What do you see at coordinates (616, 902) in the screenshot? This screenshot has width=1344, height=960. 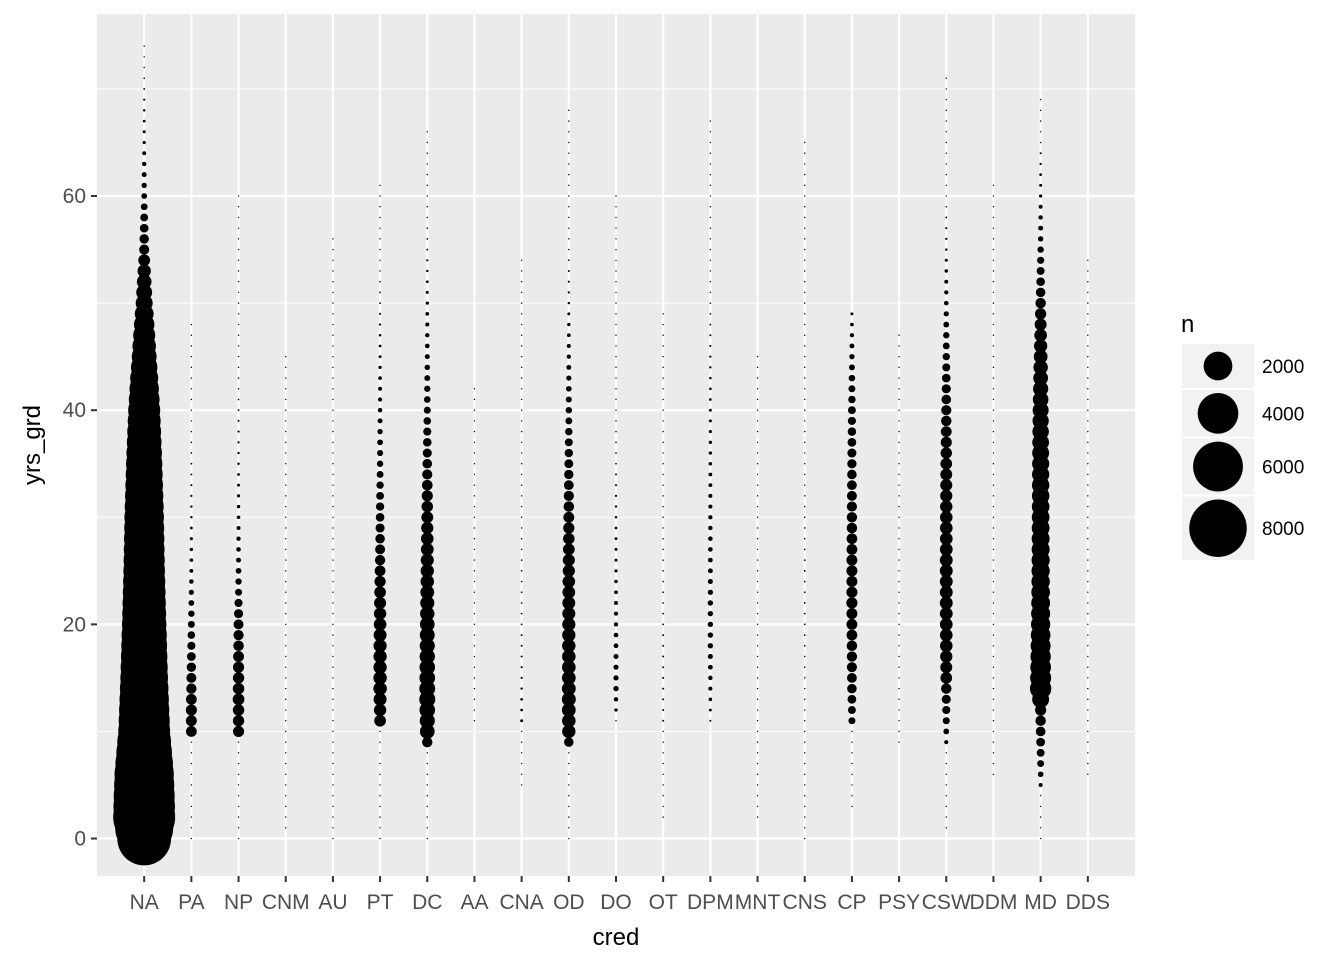 I see `x-tick-label: DO` at bounding box center [616, 902].